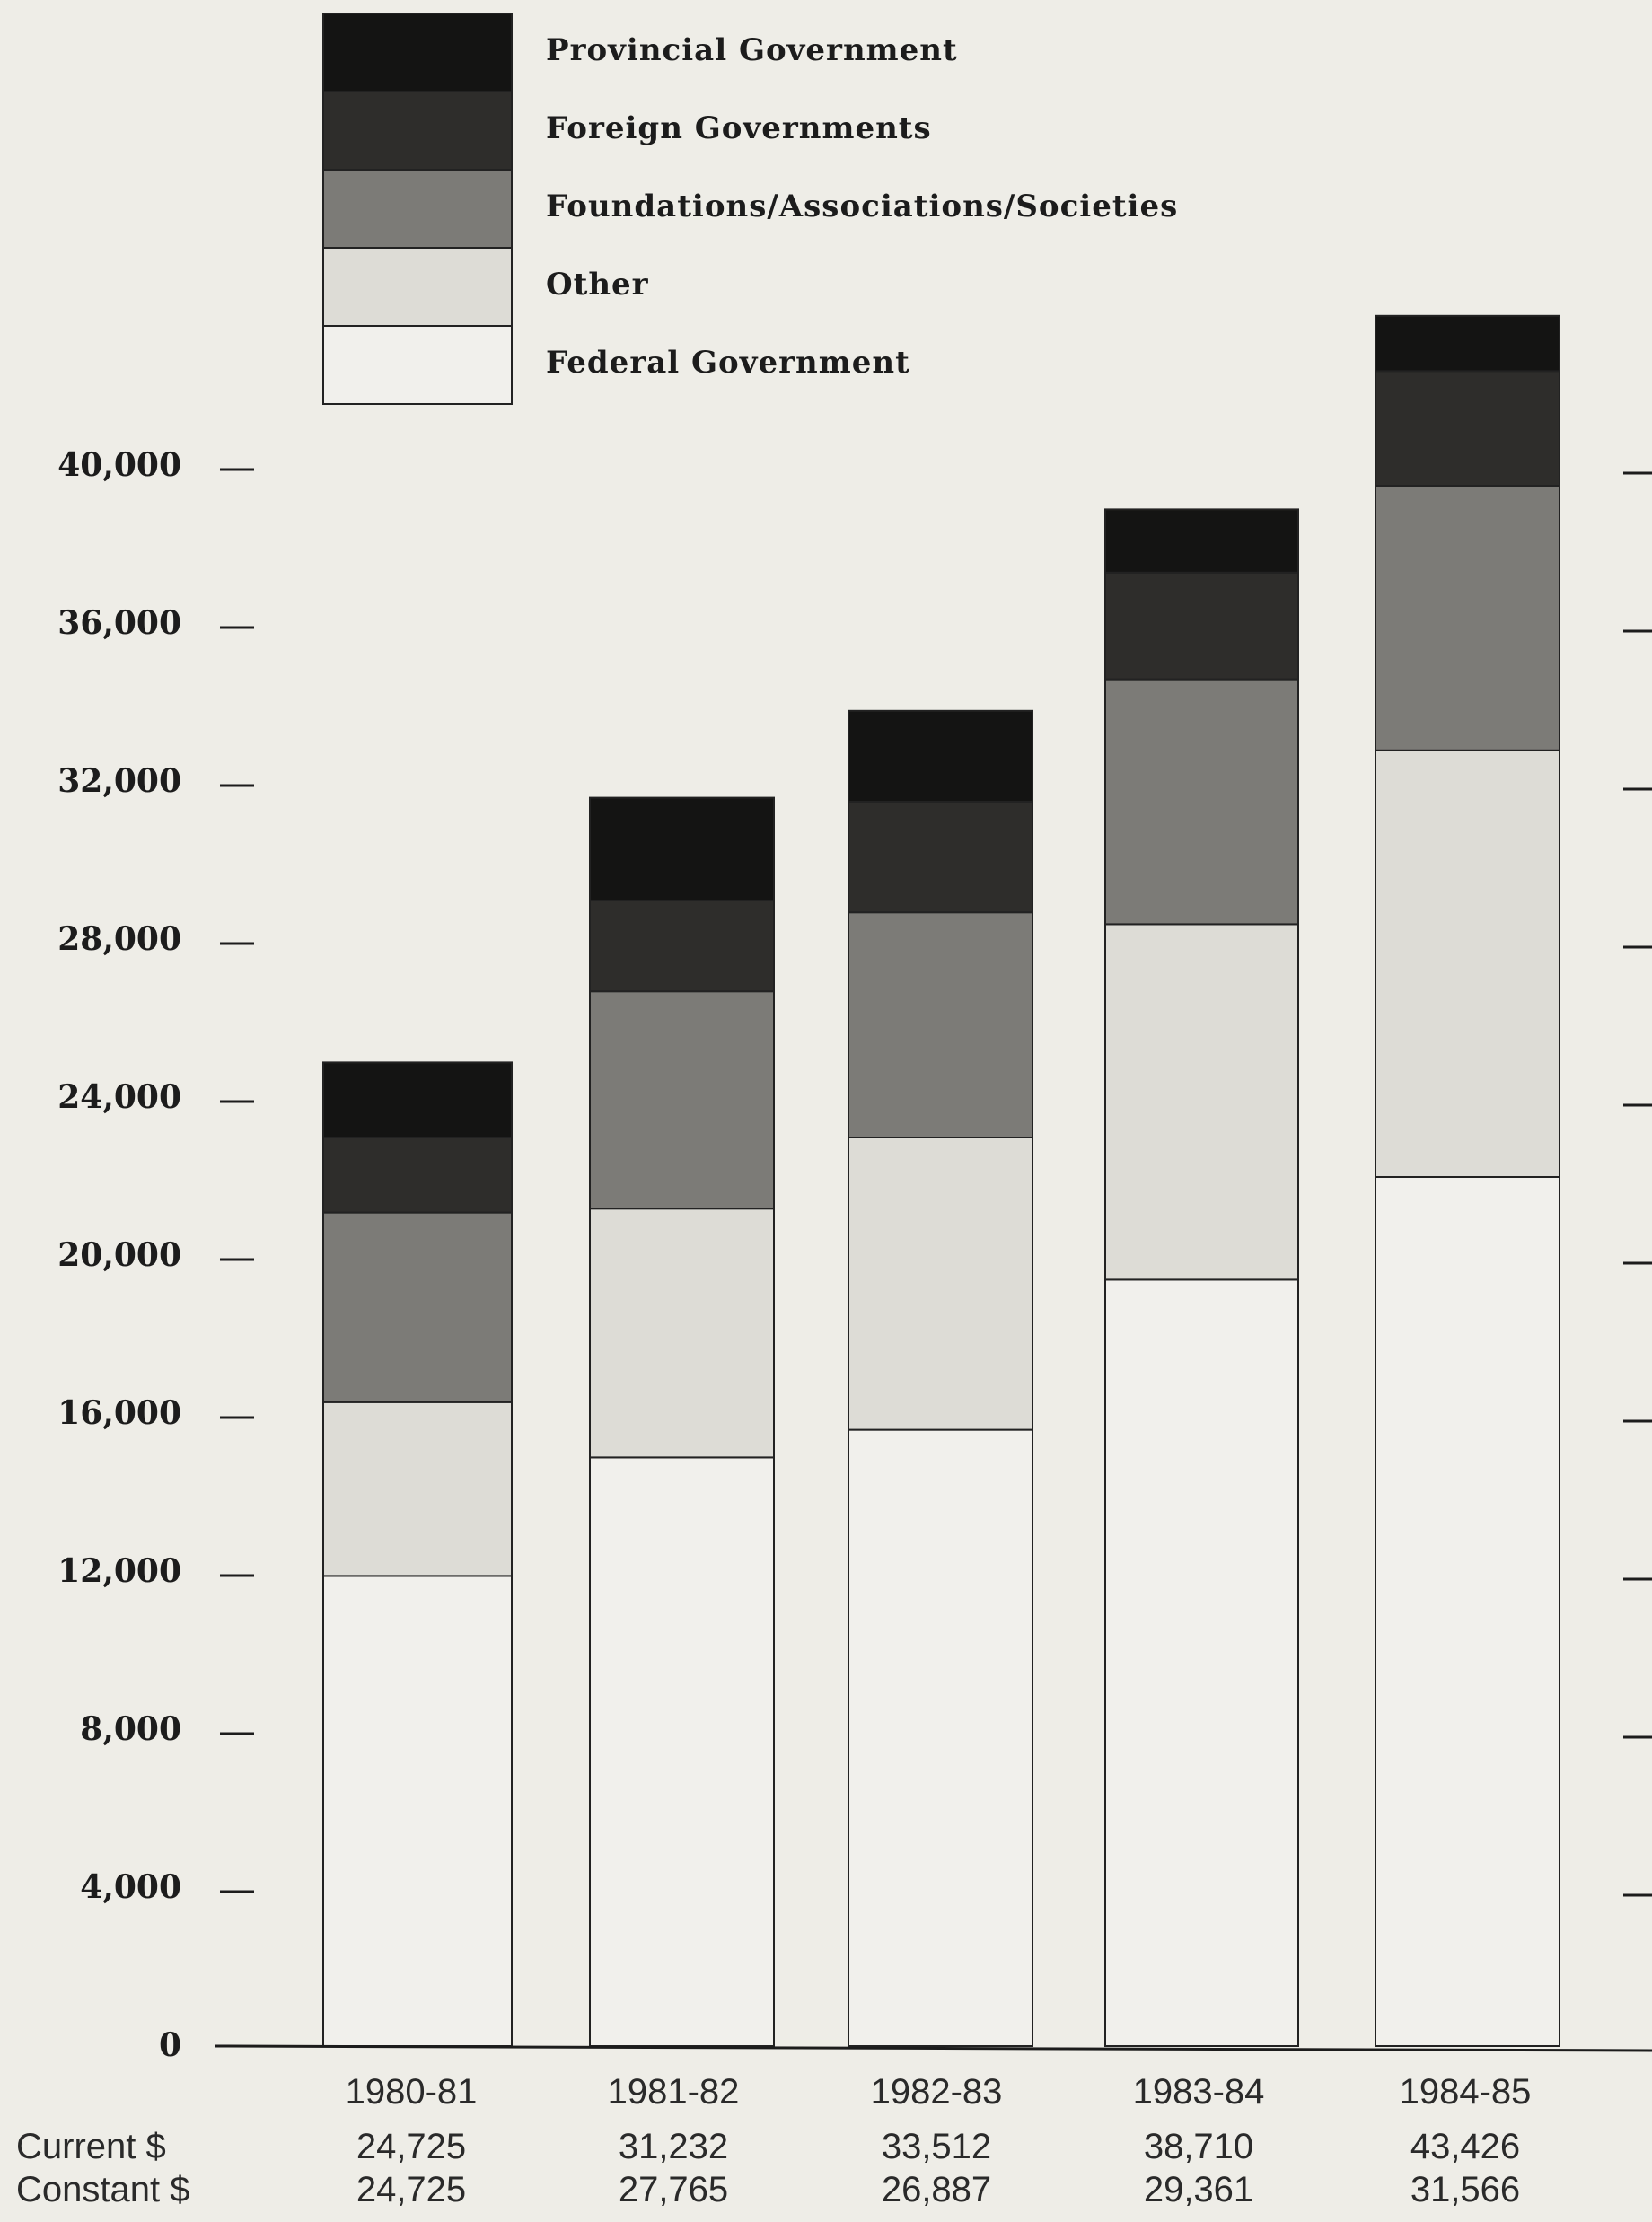 Image resolution: width=1652 pixels, height=2222 pixels. What do you see at coordinates (728, 363) in the screenshot?
I see `legend-label: Federal Government` at bounding box center [728, 363].